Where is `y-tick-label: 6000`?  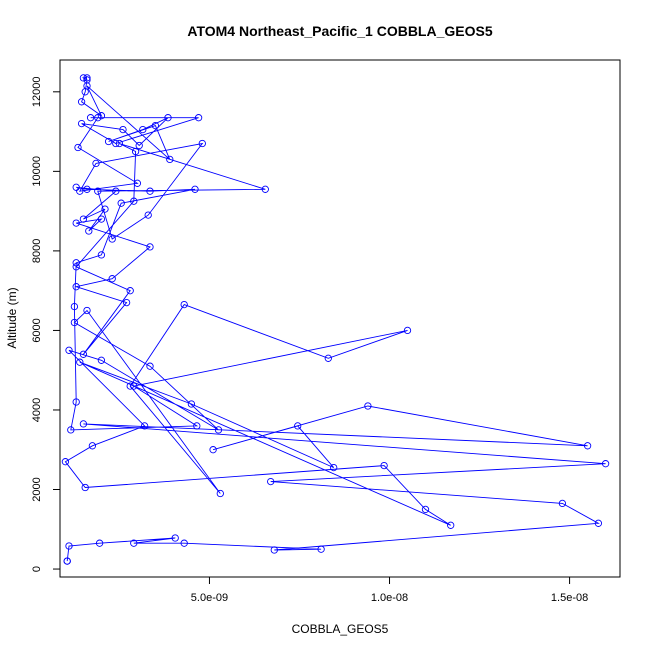 y-tick-label: 6000 is located at coordinates (37, 330).